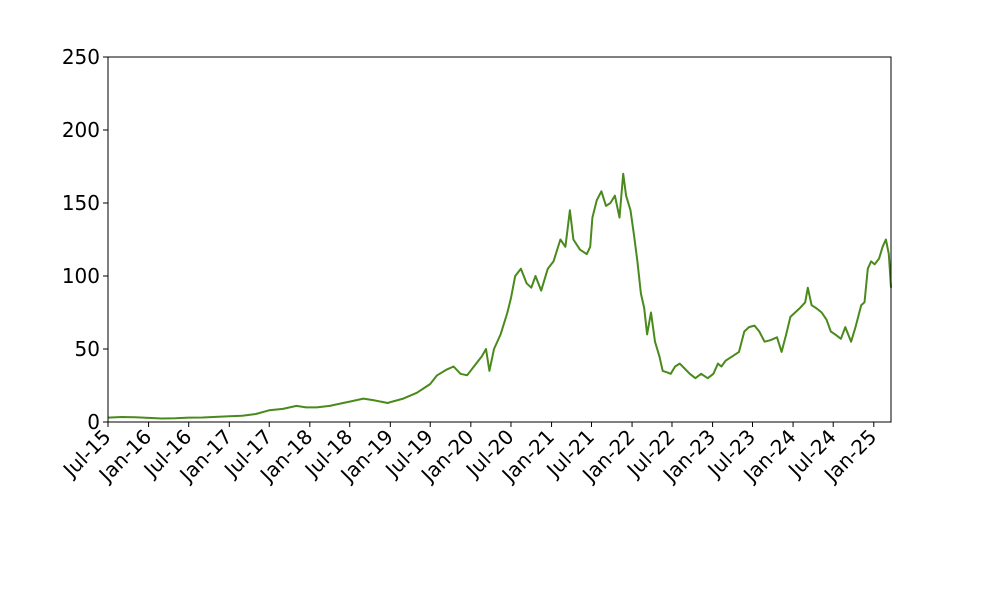  I want to click on y-axis: 0 50 100 150 200 250, so click(85, 239).